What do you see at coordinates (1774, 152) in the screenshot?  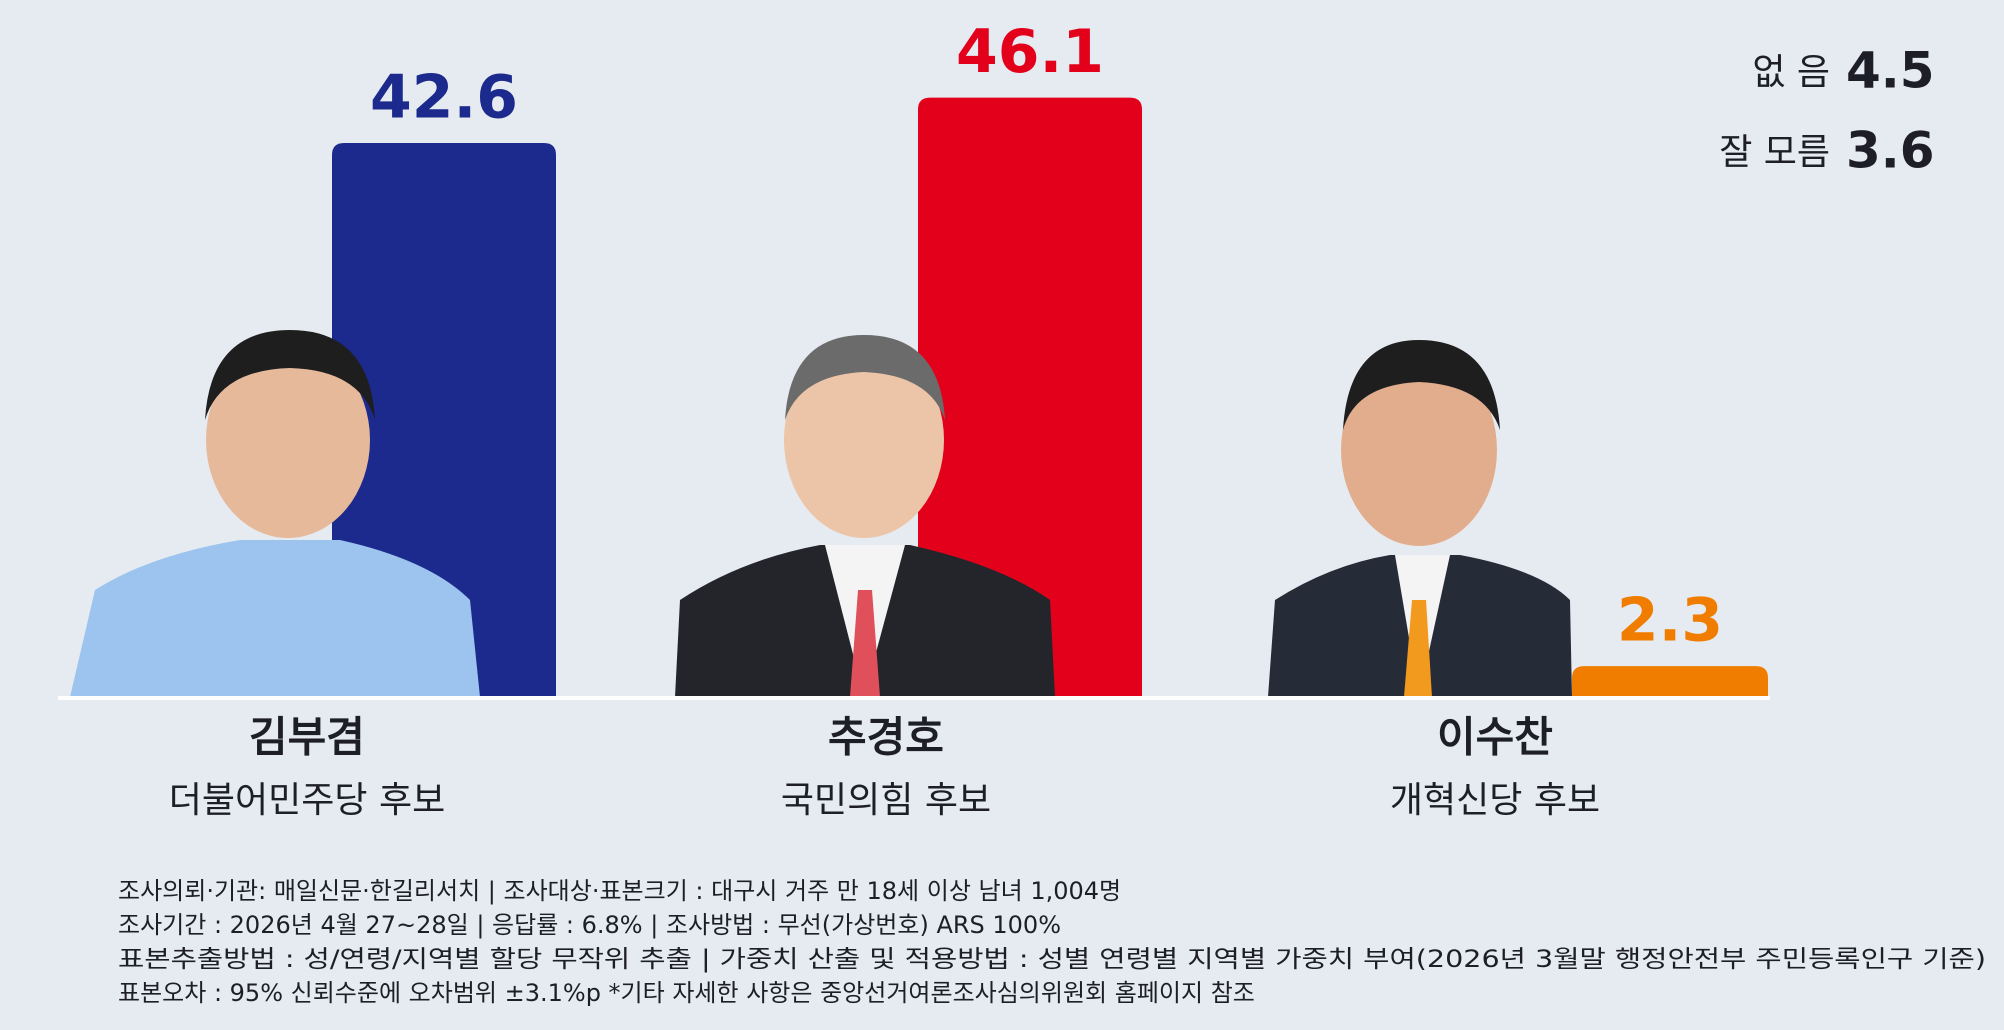 I see `other-label: 잘 모름` at bounding box center [1774, 152].